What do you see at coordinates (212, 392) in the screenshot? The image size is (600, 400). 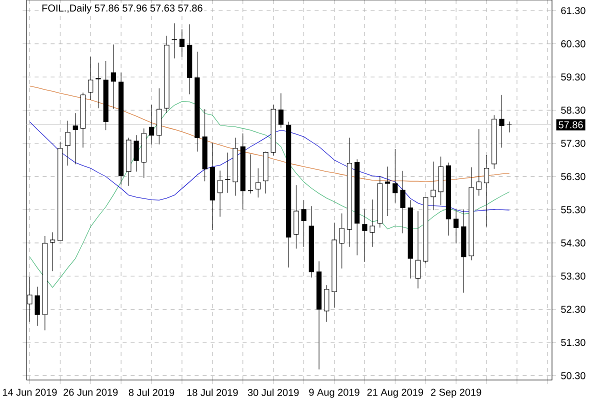 I see `x-tick-label: 18 Jul 2019` at bounding box center [212, 392].